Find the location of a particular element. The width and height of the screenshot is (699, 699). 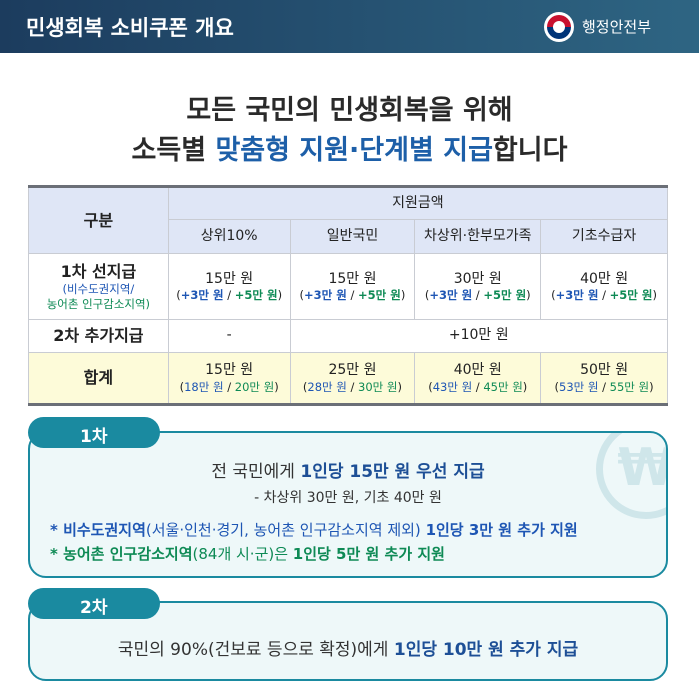

table-cell: 40만 원 (43만 원 / 45만 원) is located at coordinates (478, 379).